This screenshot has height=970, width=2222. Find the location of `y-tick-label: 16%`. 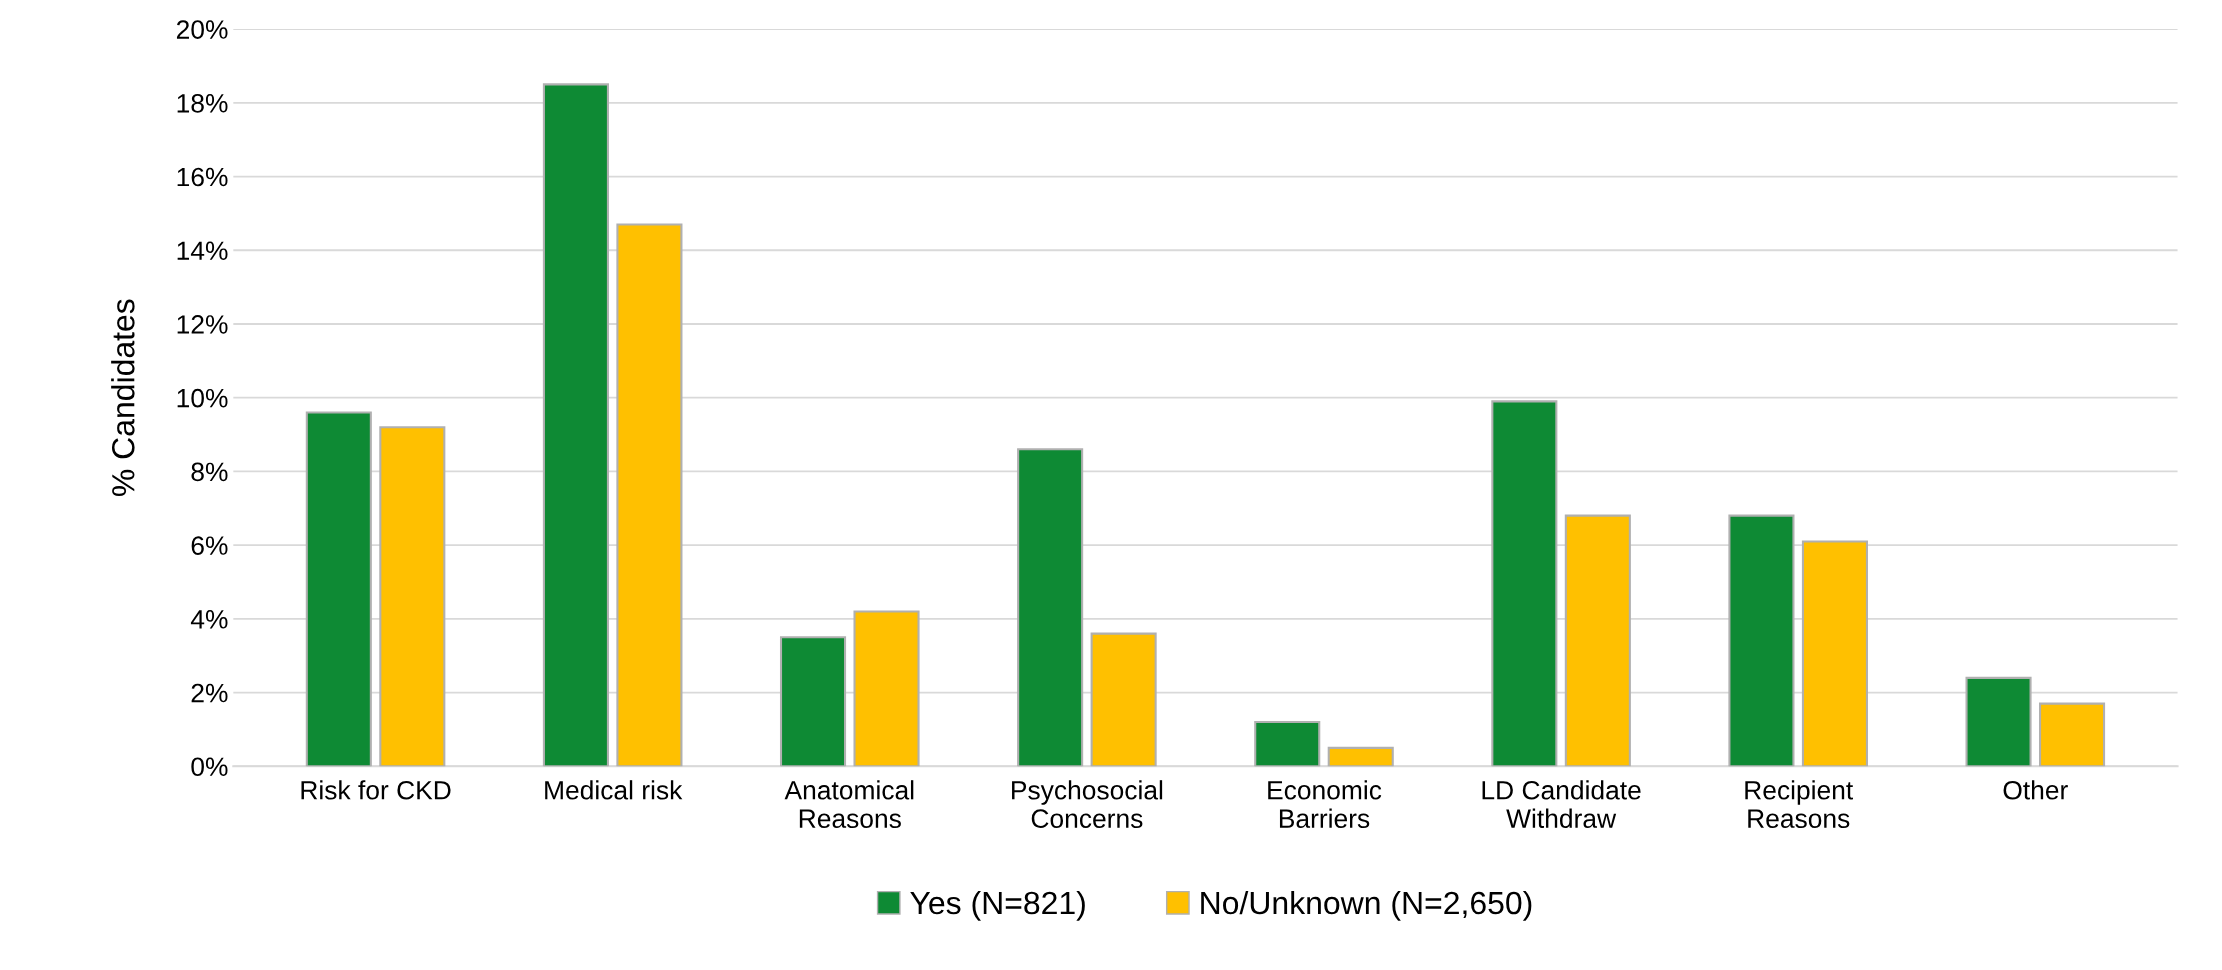

y-tick-label: 16% is located at coordinates (202, 177).